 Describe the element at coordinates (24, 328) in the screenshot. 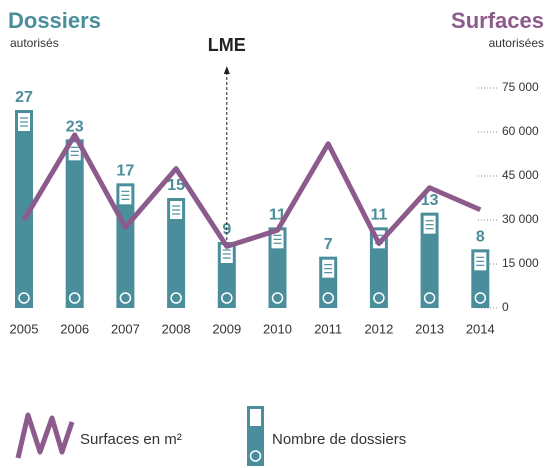

I see `x-tick-label: 2005` at that location.